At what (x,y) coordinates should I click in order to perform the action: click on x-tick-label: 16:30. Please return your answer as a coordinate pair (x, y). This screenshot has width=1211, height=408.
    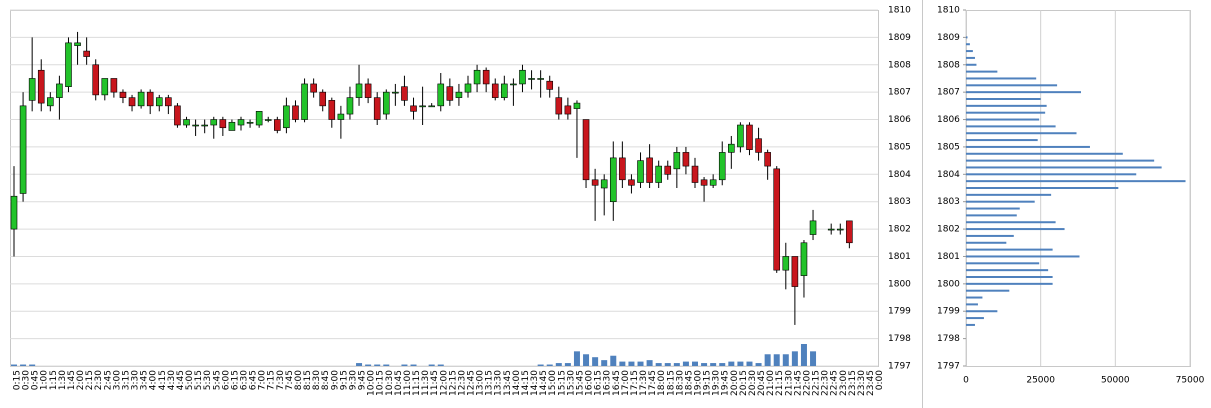
    Looking at the image, I should click on (608, 383).